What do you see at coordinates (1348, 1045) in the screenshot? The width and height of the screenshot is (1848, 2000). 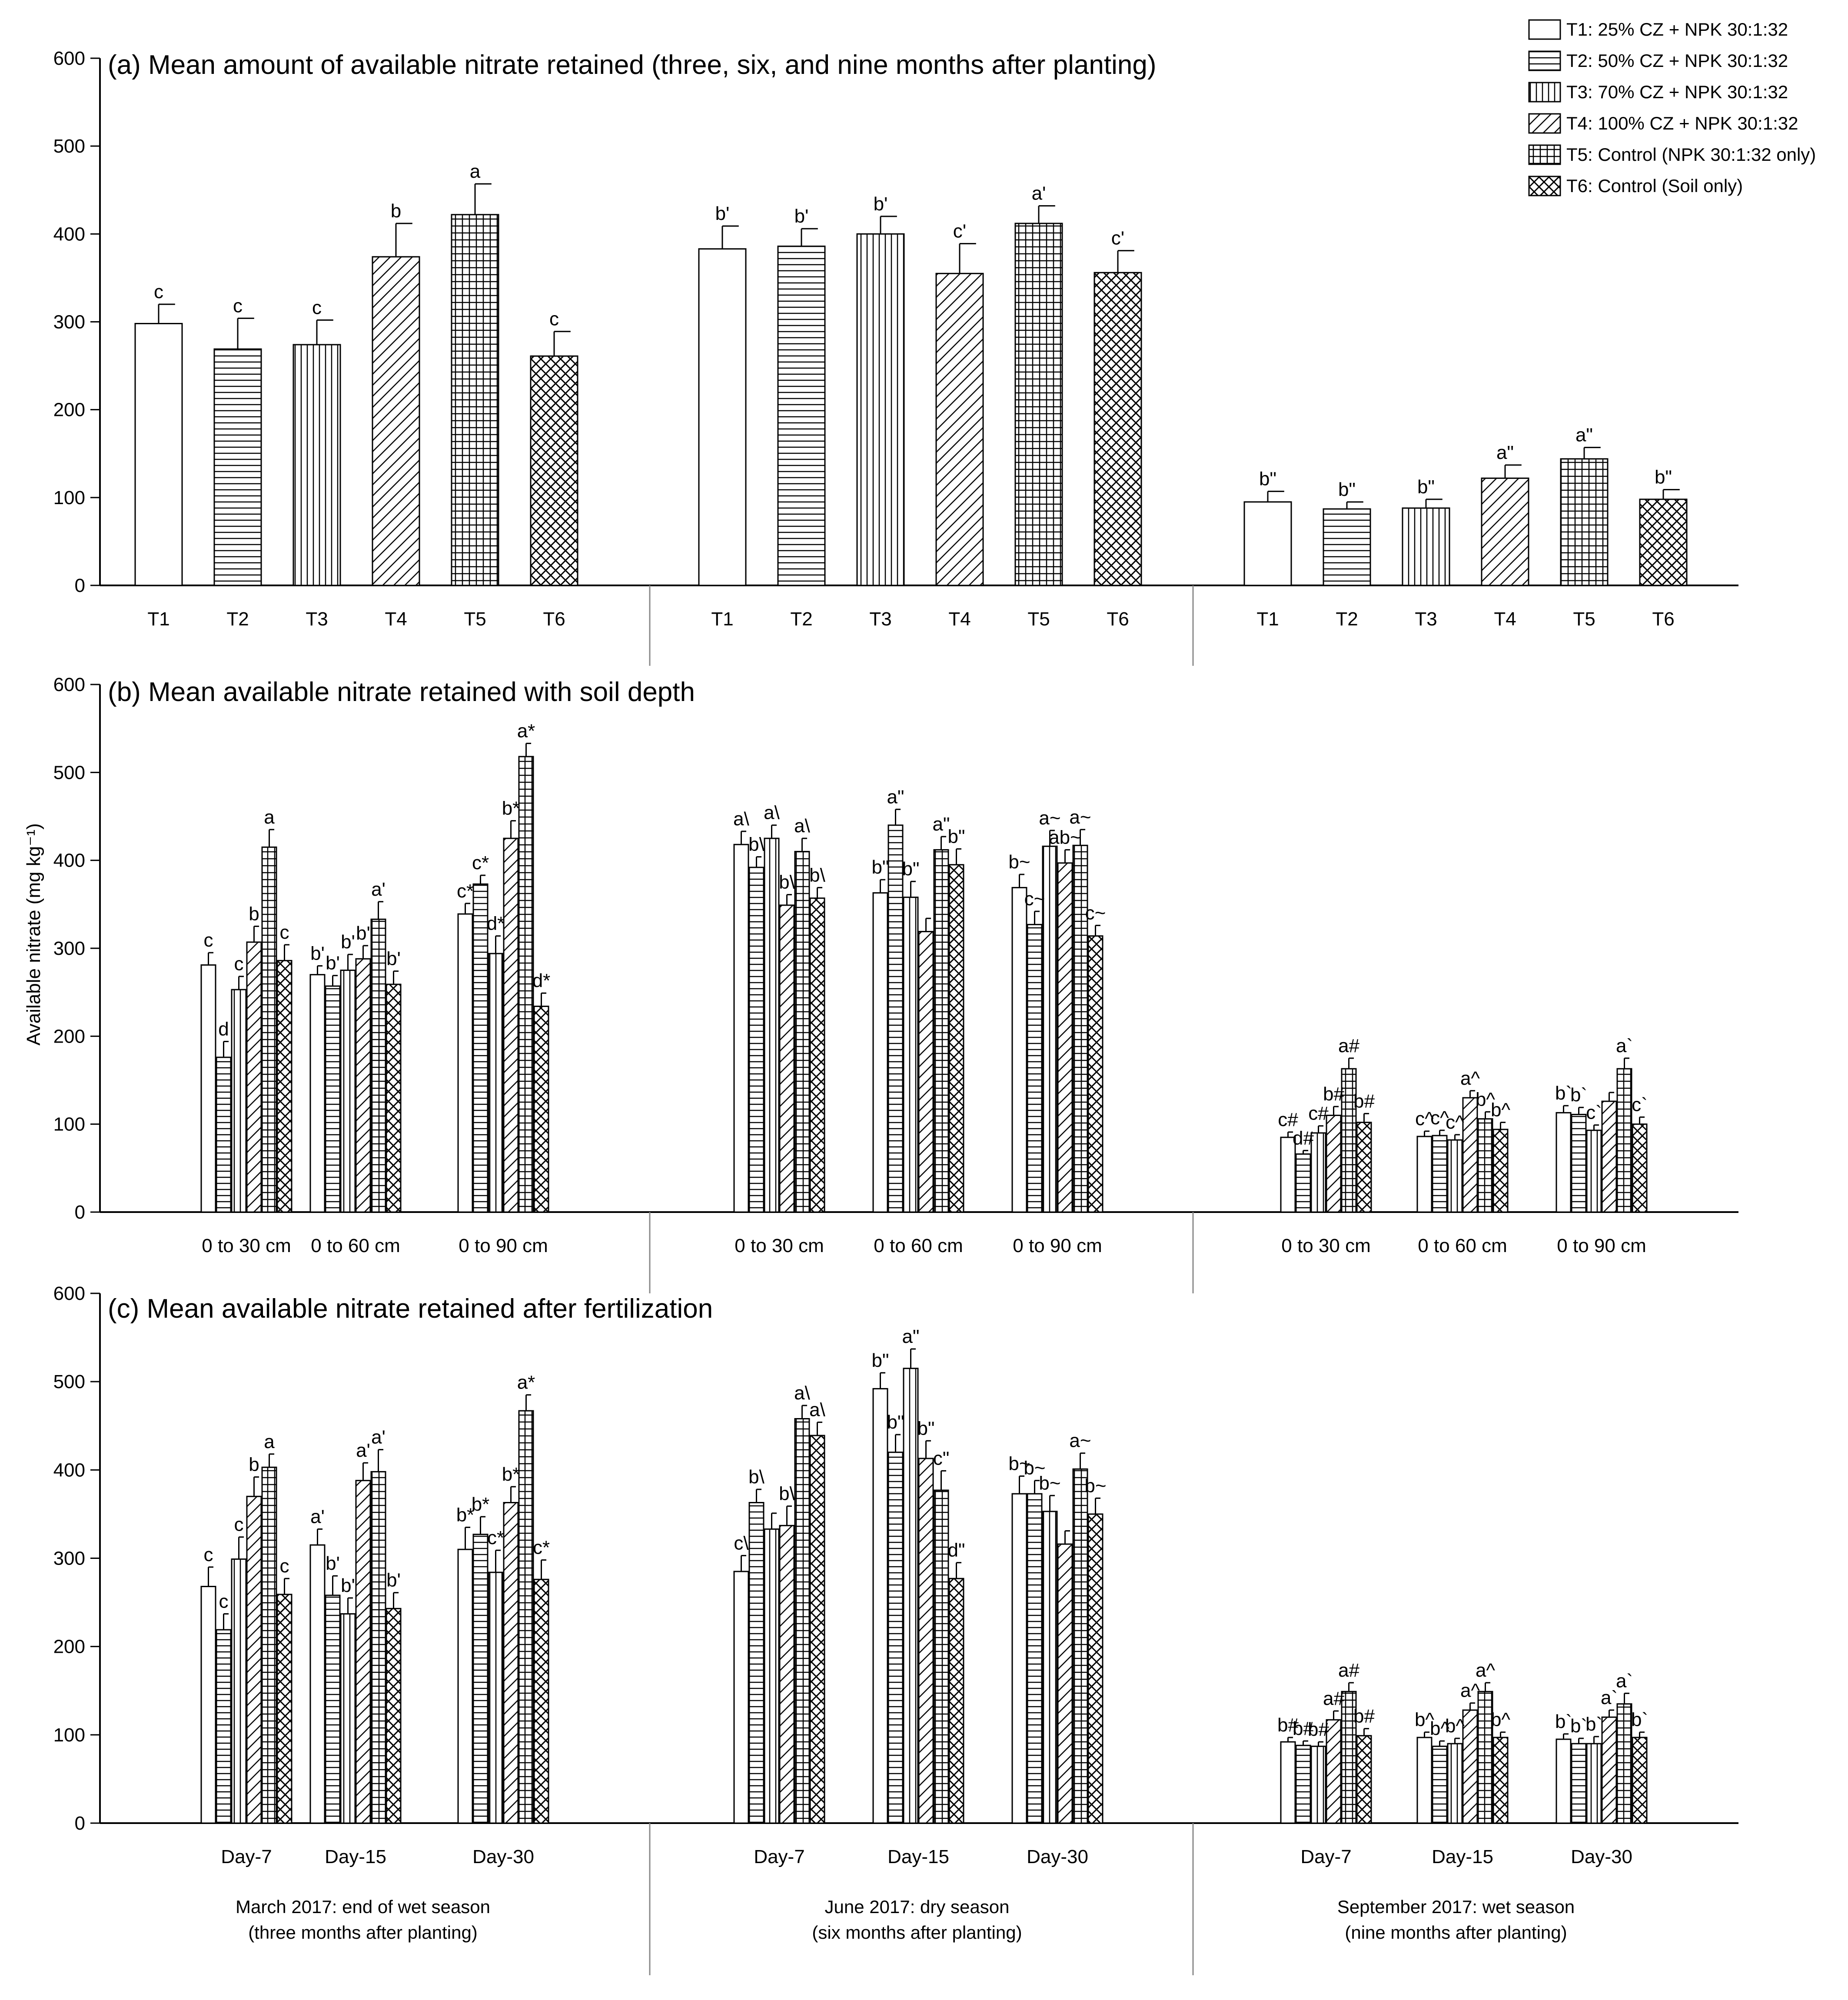 I see `significance-label: a#` at bounding box center [1348, 1045].